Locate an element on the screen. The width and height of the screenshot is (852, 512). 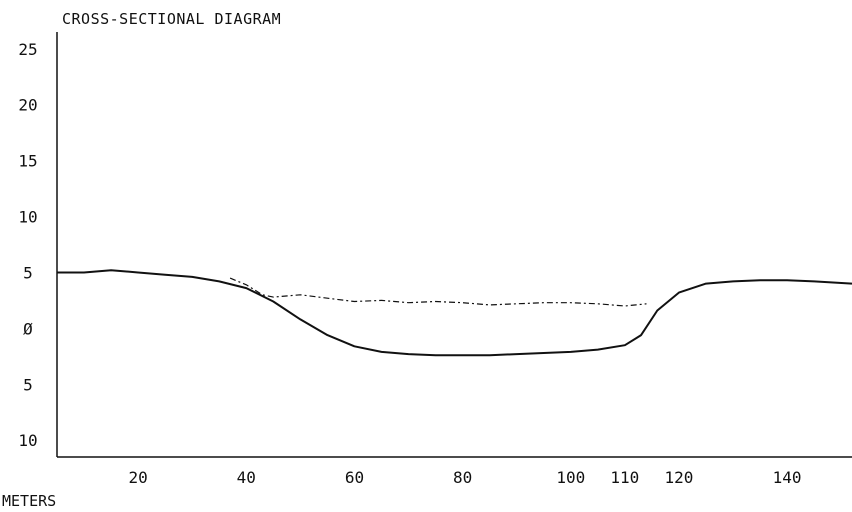
y-tick-label: 15 is located at coordinates (27, 161).